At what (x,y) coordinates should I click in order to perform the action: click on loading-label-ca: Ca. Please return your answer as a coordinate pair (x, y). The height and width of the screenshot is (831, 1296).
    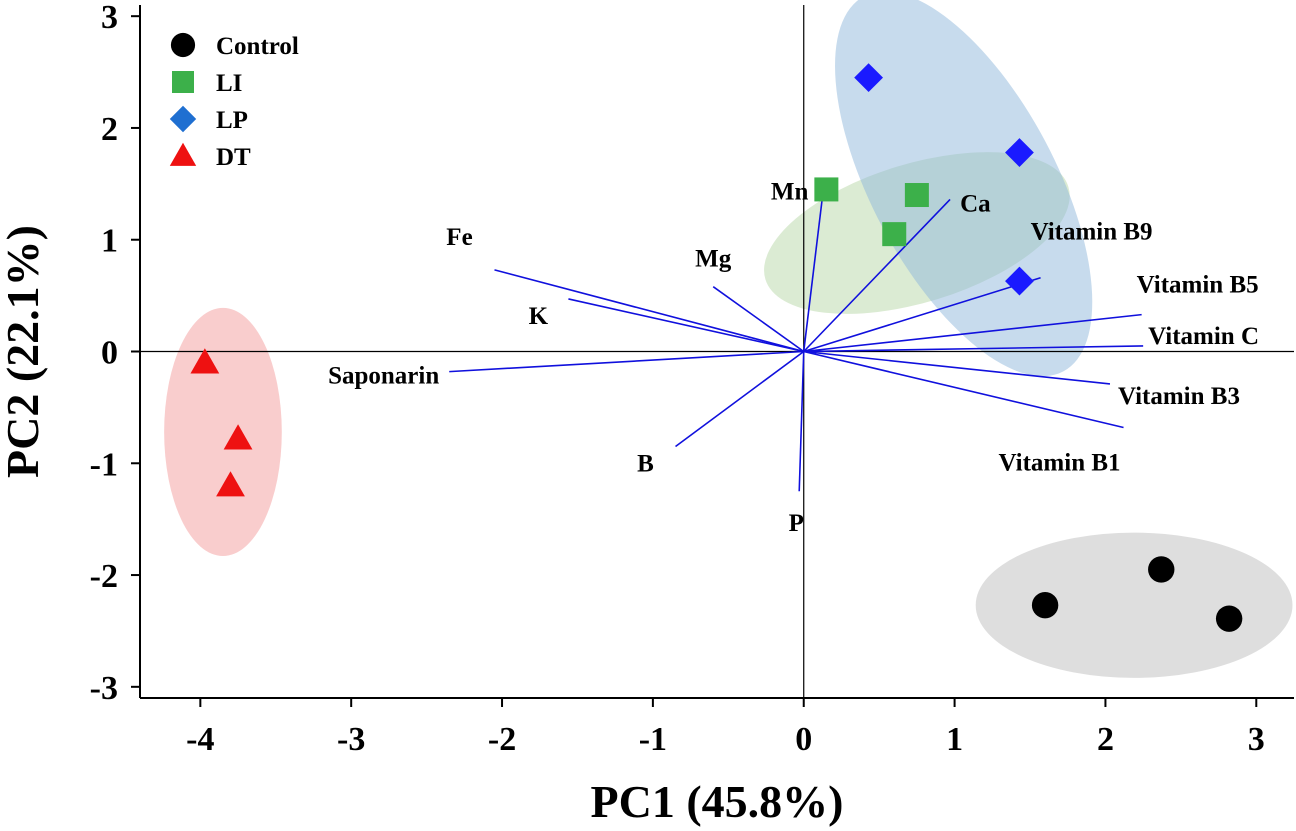
    Looking at the image, I should click on (975, 203).